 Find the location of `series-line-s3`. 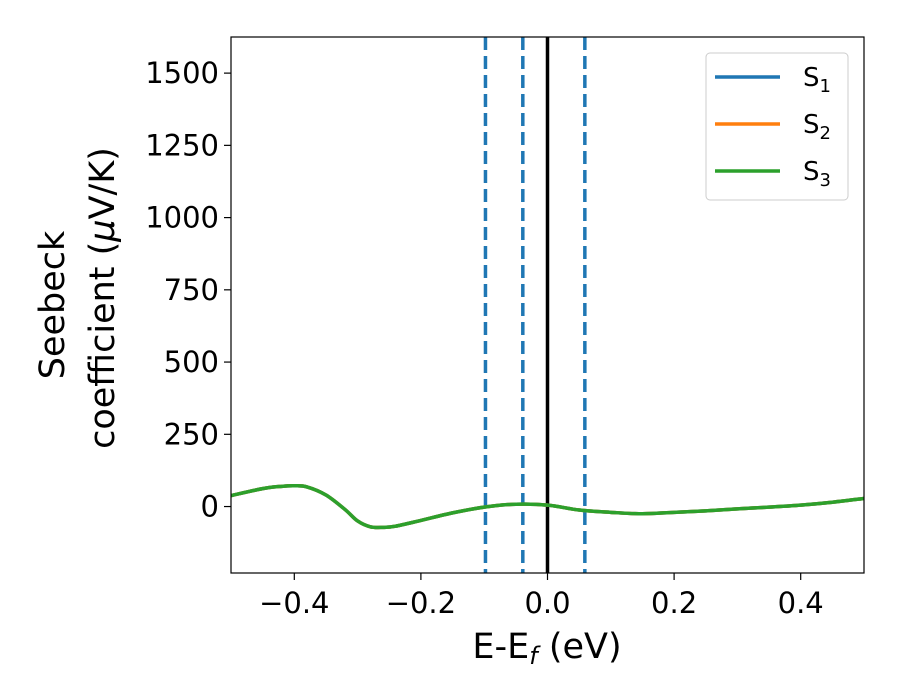

series-line-s3 is located at coordinates (547, 506).